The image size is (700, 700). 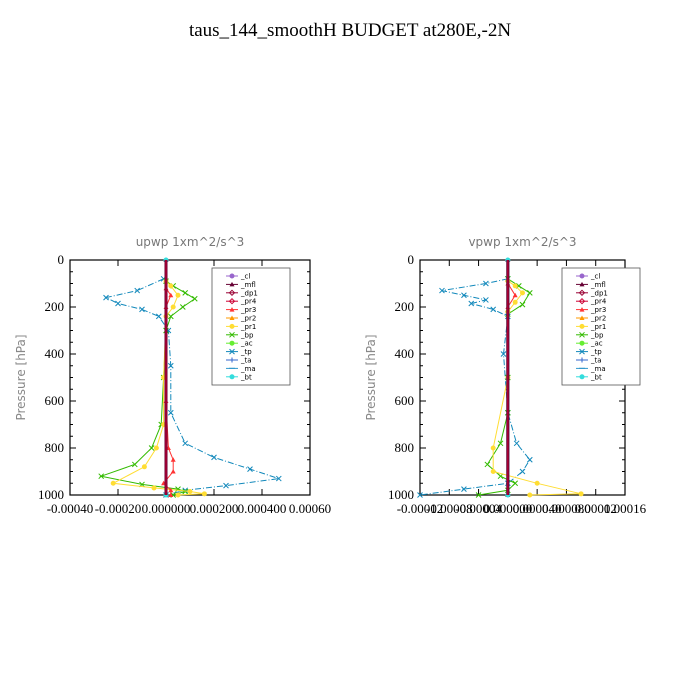 I want to click on x-tick-label: 0.00060, so click(x=310, y=508).